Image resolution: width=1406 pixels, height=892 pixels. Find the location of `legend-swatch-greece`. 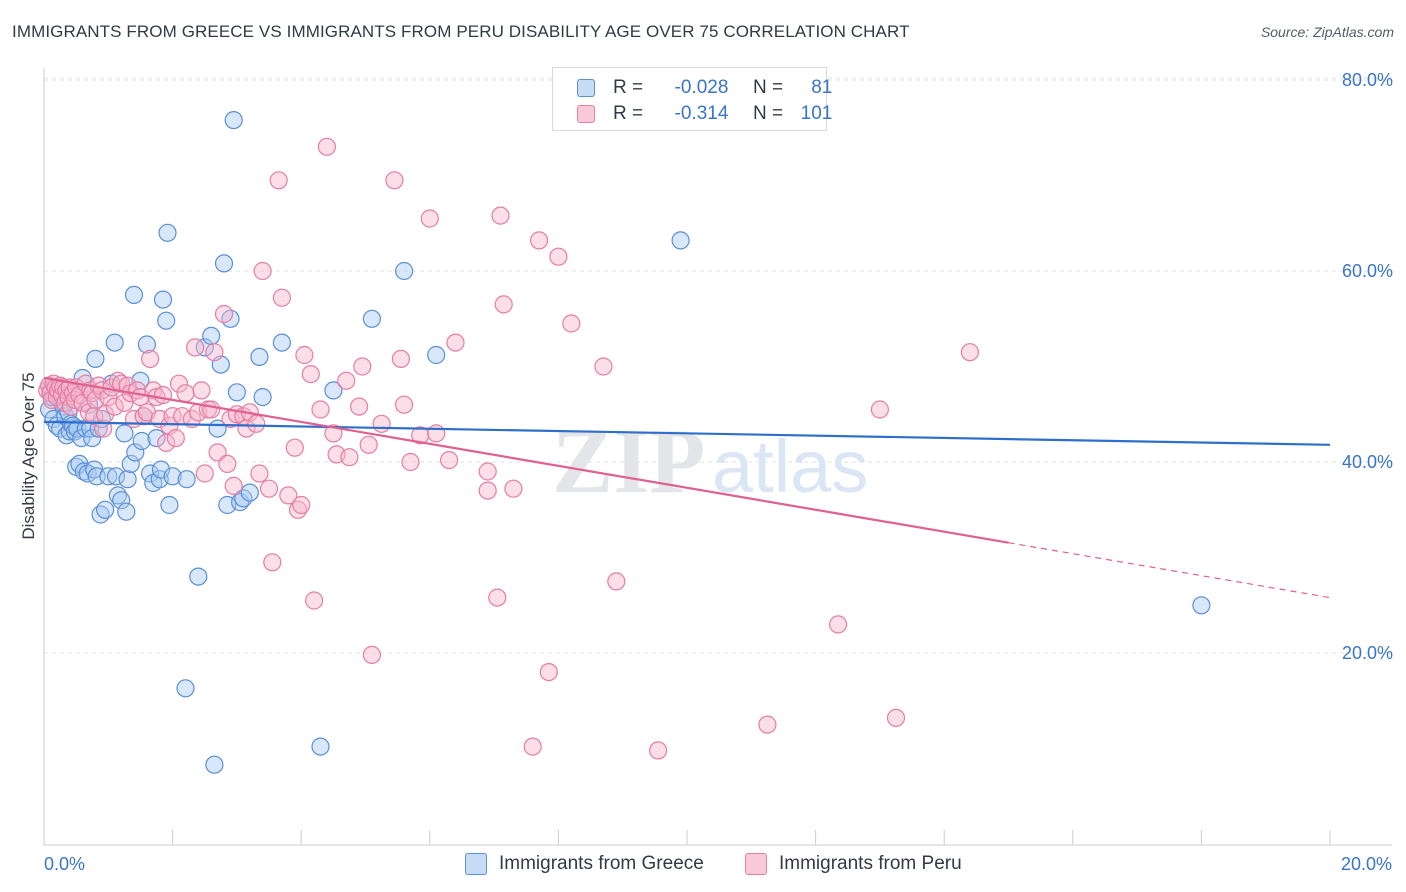

legend-swatch-greece is located at coordinates (586, 88).